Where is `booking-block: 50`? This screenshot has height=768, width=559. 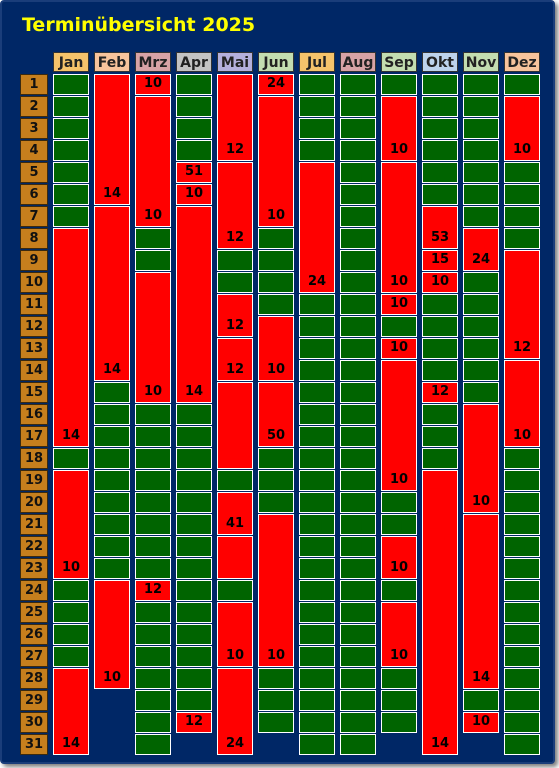
booking-block: 50 is located at coordinates (276, 414).